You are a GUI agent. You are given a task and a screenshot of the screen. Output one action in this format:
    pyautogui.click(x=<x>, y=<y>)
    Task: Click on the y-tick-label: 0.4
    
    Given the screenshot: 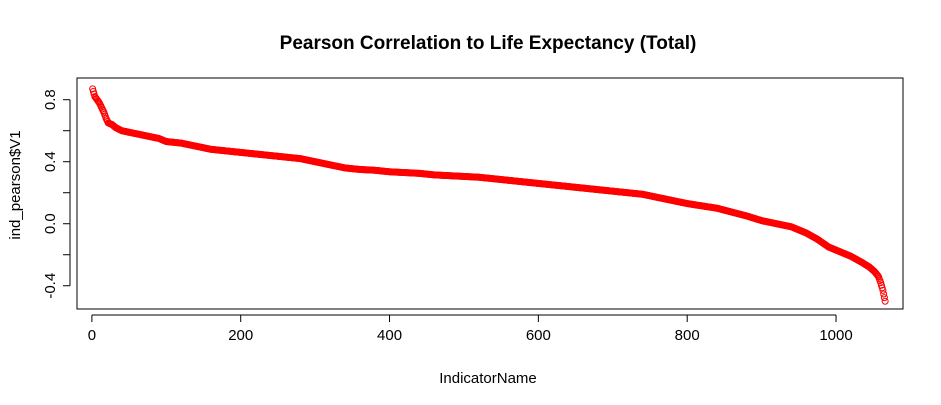 What is the action you would take?
    pyautogui.click(x=50, y=161)
    